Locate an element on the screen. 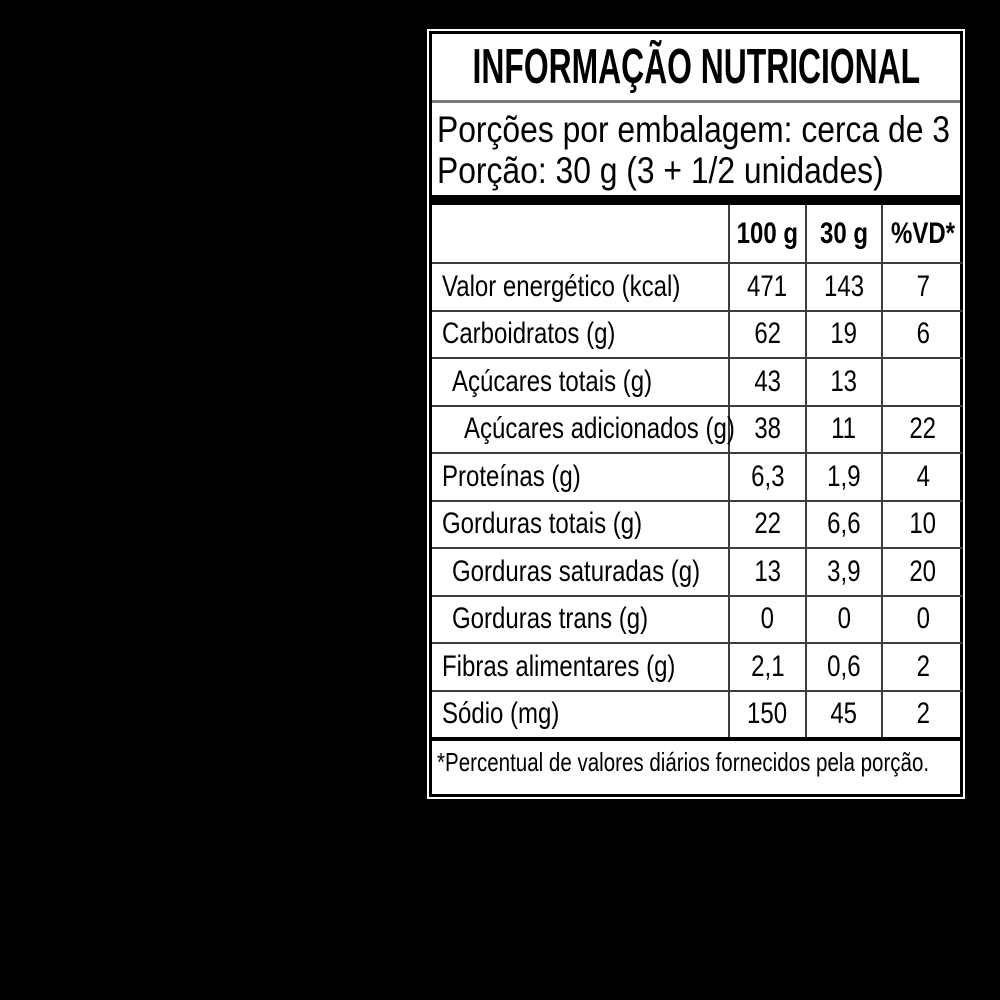 This screenshot has width=1000, height=1000. table-row-label: Açúcares adicionados (g) is located at coordinates (583, 428).